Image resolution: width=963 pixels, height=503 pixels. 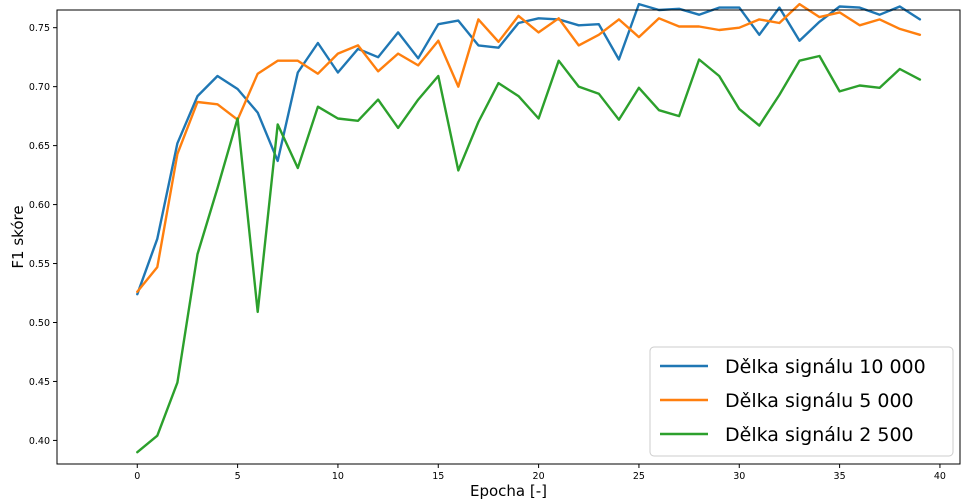 I want to click on y-axis-ticks: 0.40 0.45 0.50 0.55 0.60 0.65 0.70 0.75, so click(x=43, y=235).